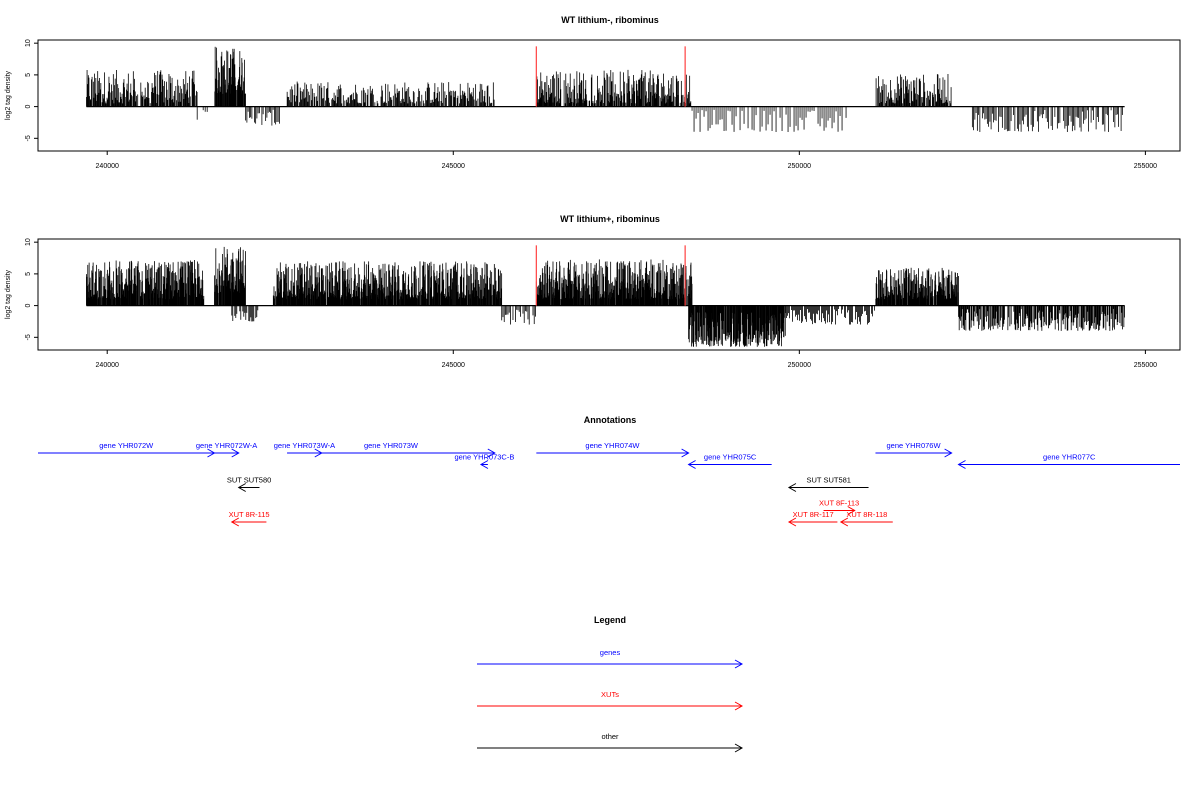 Image resolution: width=1200 pixels, height=800 pixels. What do you see at coordinates (249, 514) in the screenshot?
I see `feature-label: XUT 8R-115` at bounding box center [249, 514].